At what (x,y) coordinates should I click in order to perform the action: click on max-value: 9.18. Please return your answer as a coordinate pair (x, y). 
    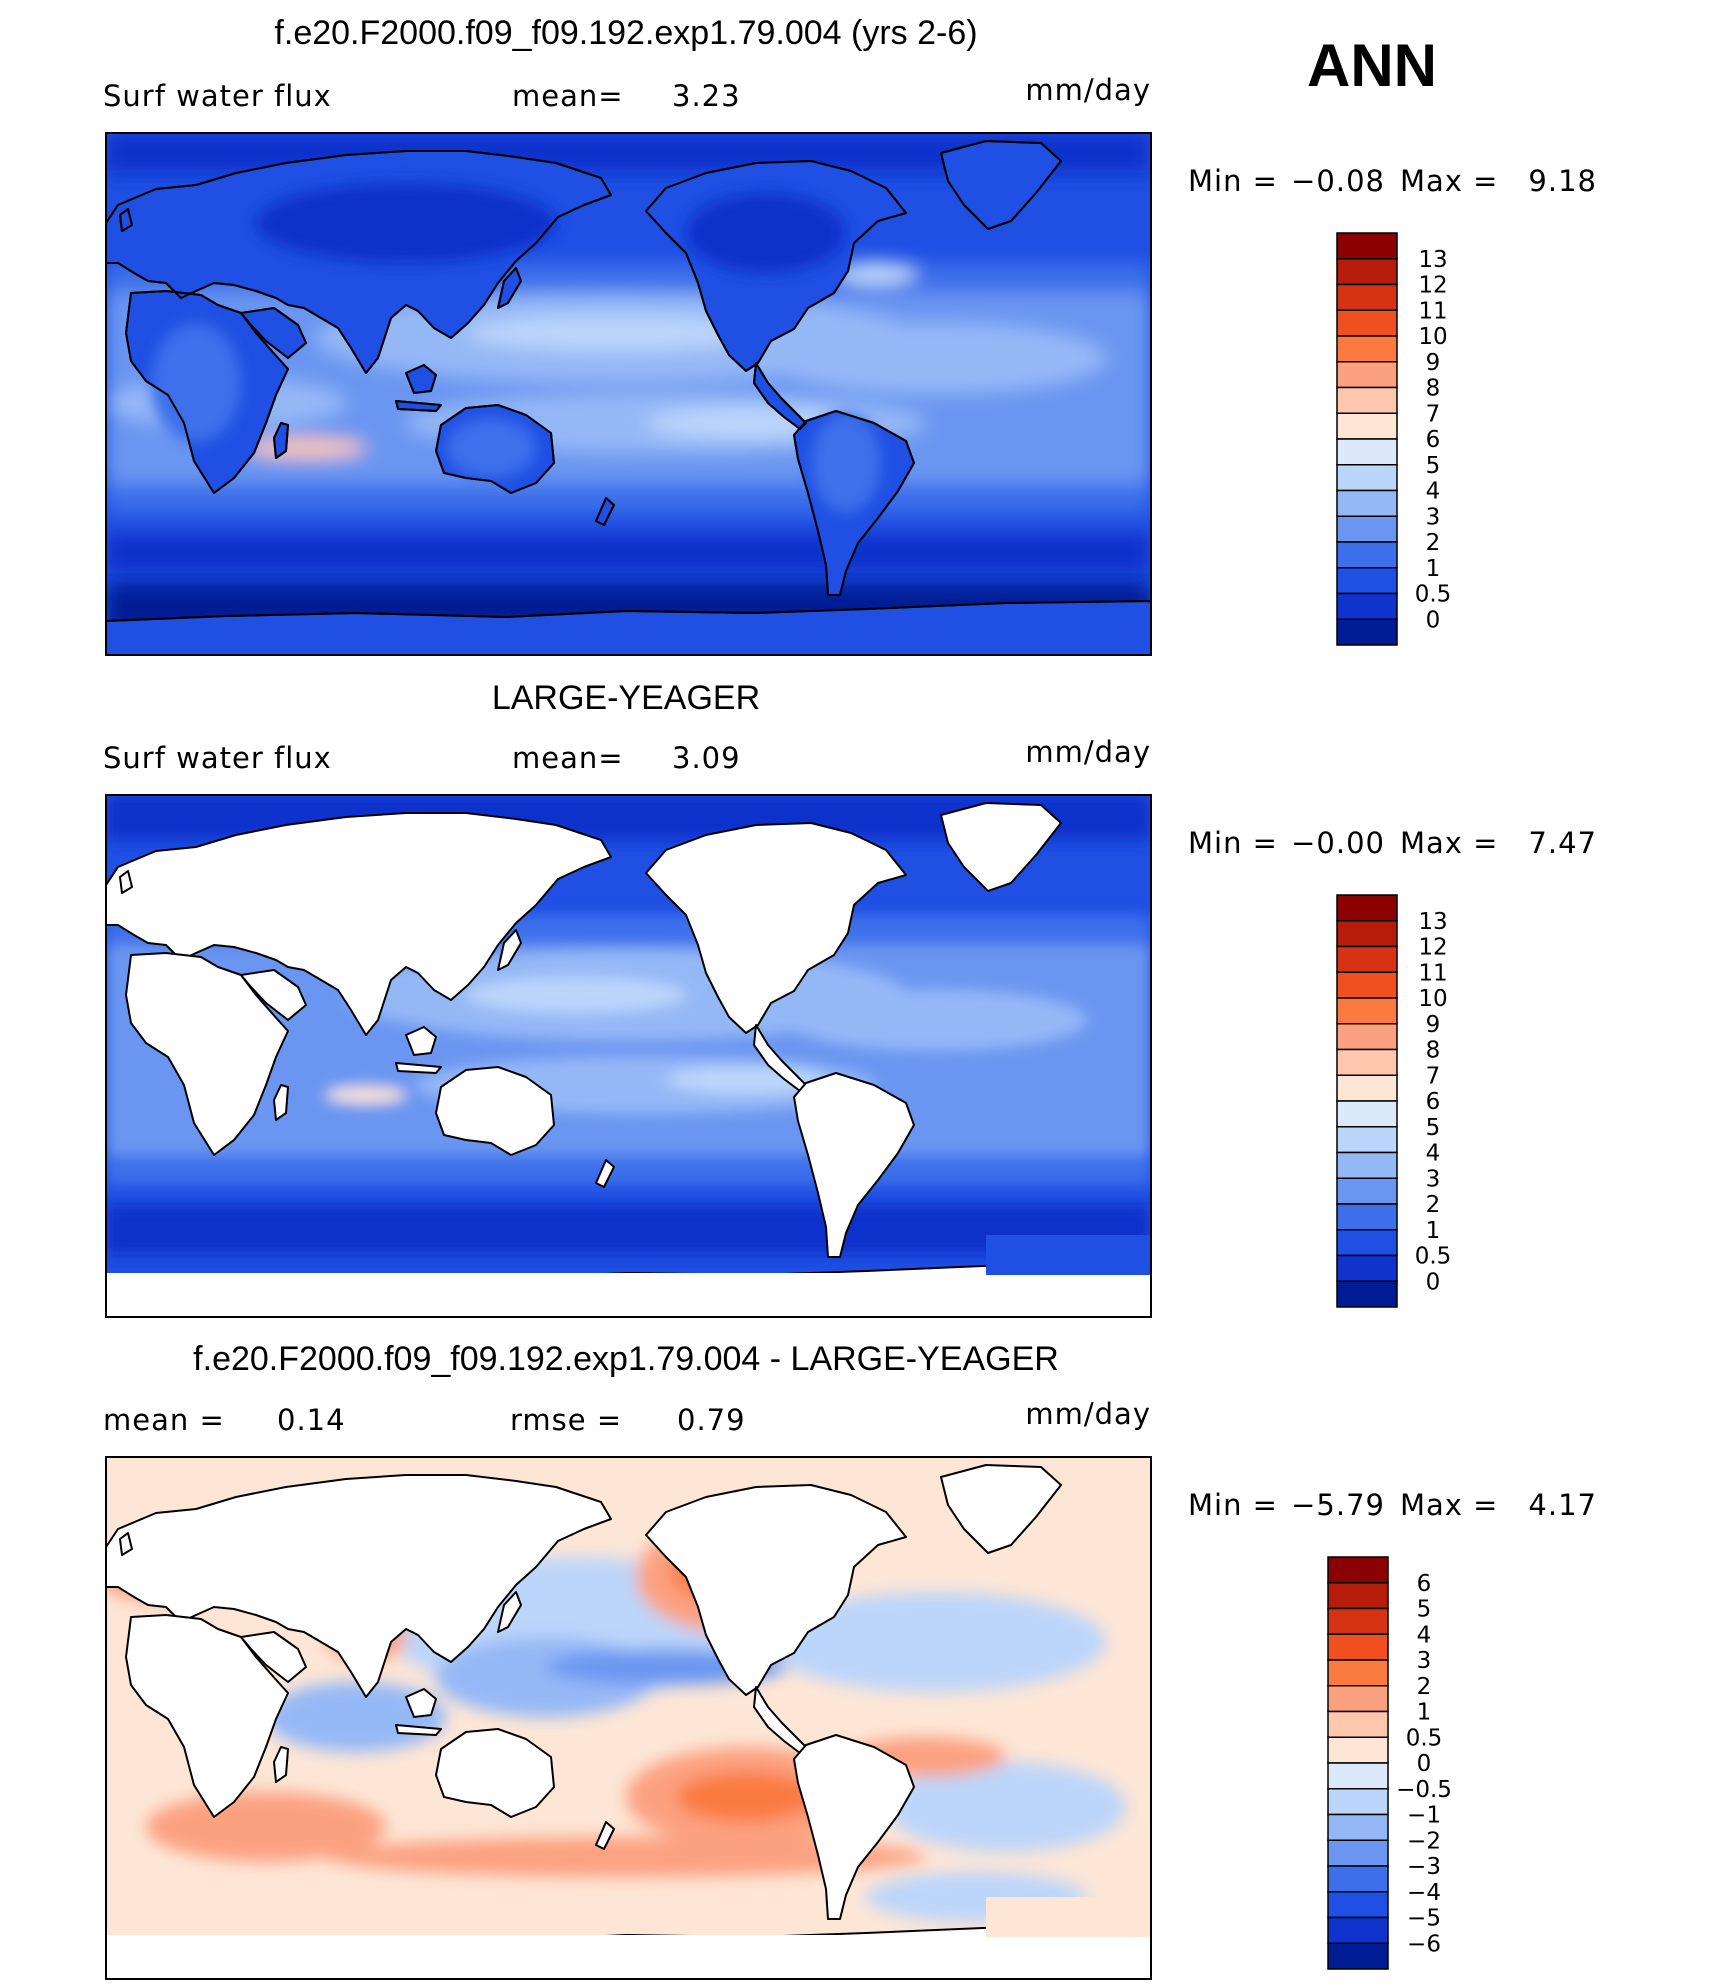
    Looking at the image, I should click on (1562, 181).